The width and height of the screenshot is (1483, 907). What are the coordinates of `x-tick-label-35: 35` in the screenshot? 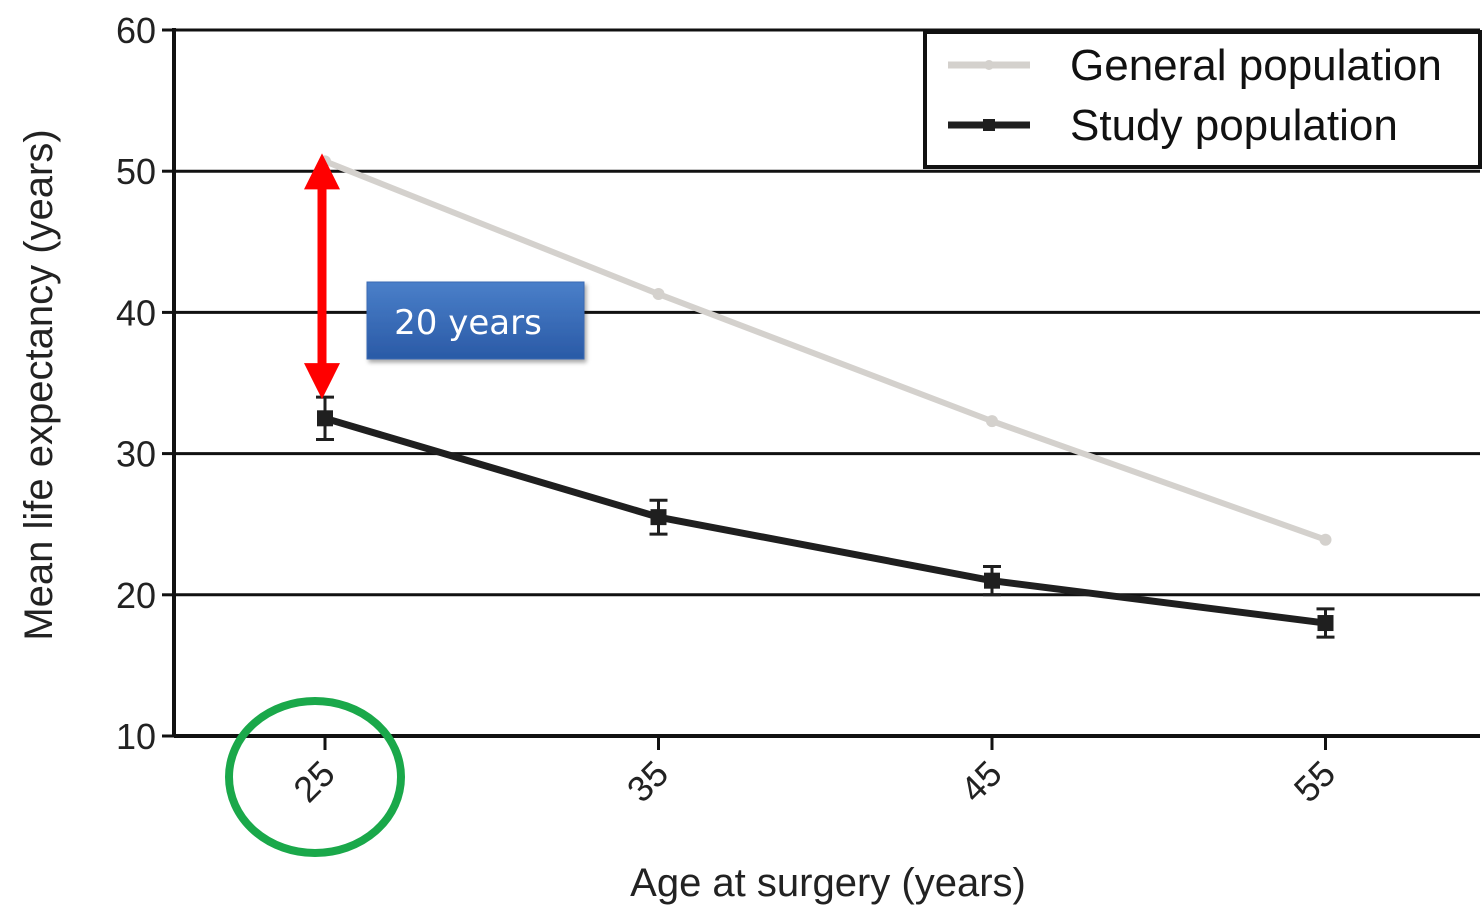 It's located at (647, 781).